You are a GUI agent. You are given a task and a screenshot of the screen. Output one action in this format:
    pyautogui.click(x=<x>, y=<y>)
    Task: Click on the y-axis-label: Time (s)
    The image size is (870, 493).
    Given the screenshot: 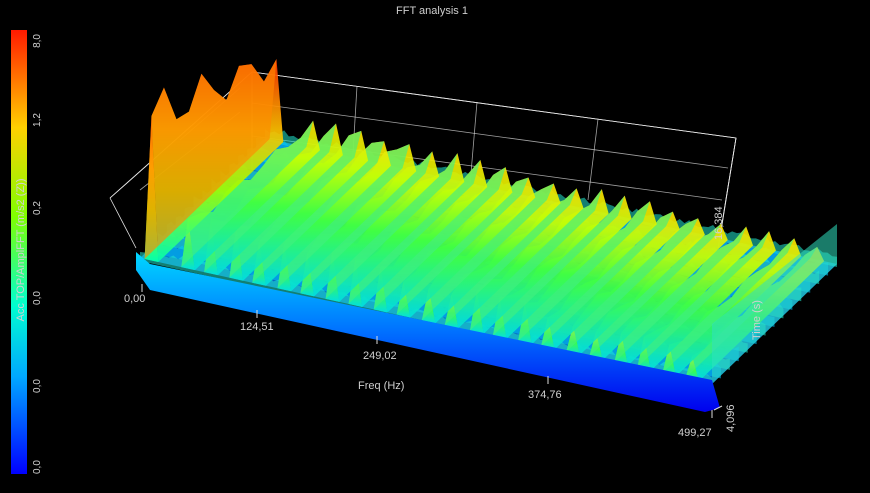 What is the action you would take?
    pyautogui.click(x=757, y=320)
    